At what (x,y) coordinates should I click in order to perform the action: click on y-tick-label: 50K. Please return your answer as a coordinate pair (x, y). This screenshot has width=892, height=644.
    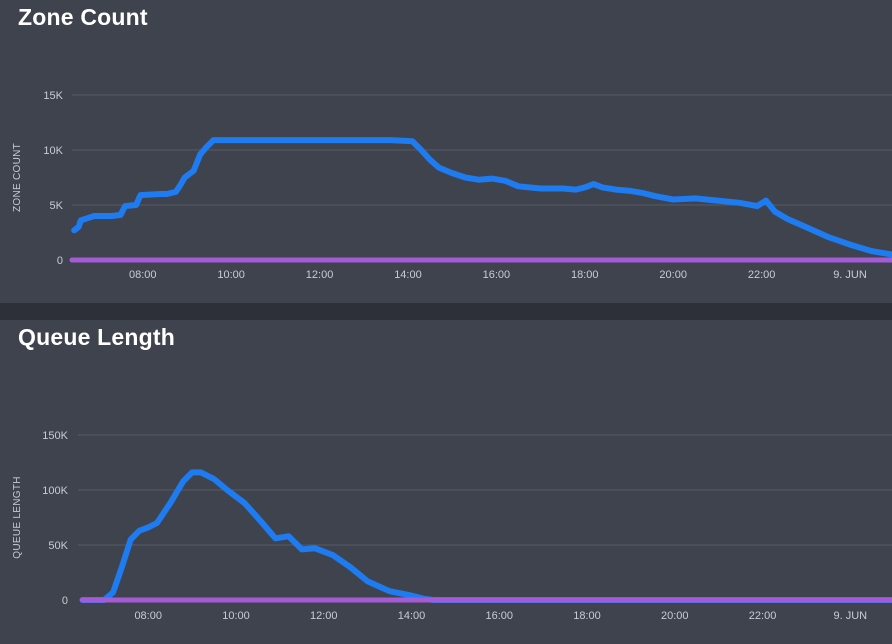
    Looking at the image, I should click on (58, 546).